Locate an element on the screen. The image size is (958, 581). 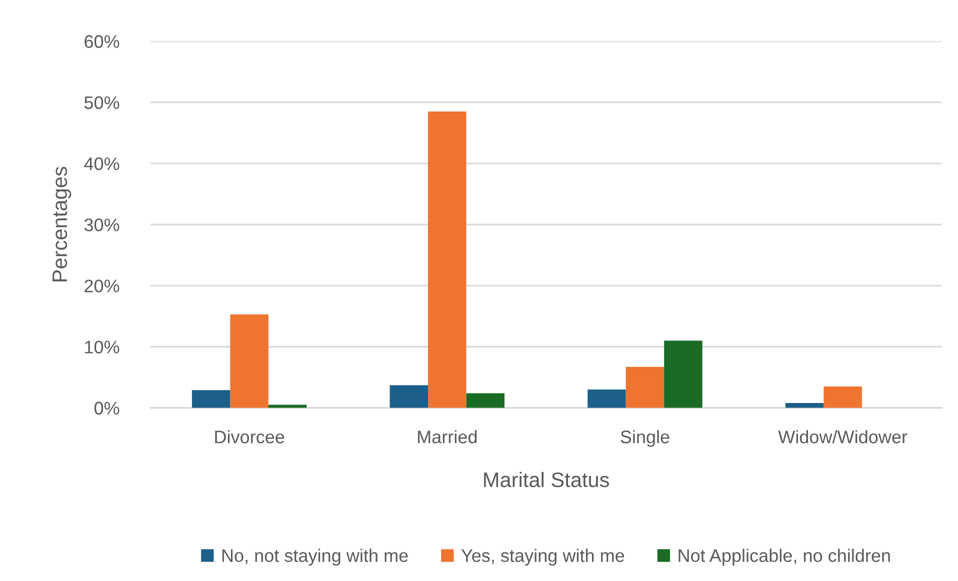
x-axis-title: Marital Status is located at coordinates (546, 480).